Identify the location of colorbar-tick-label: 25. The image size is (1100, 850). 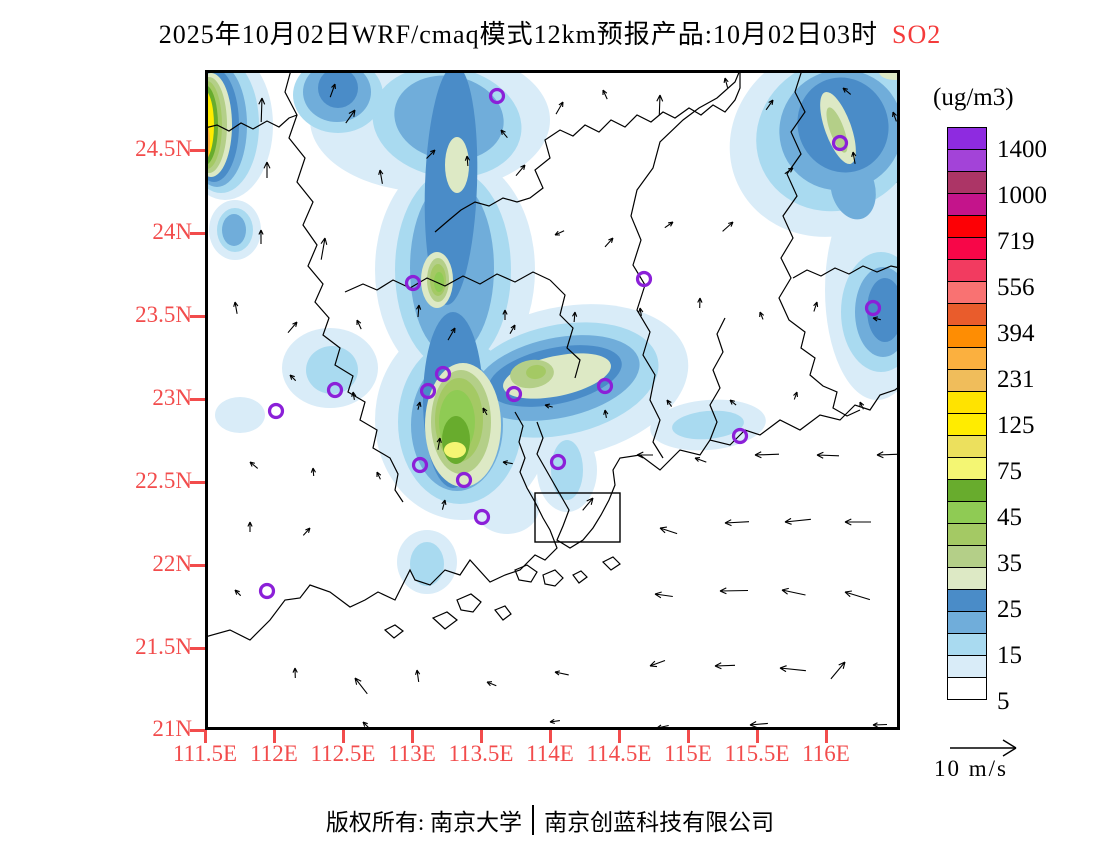
(1009, 609).